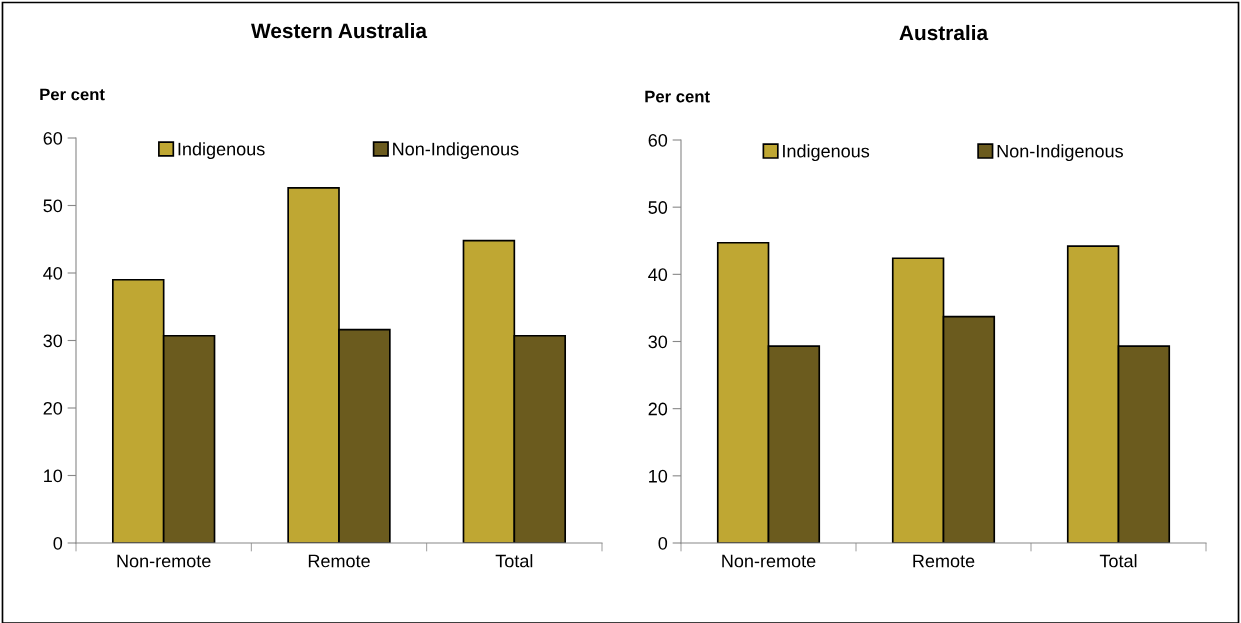 The image size is (1241, 623). Describe the element at coordinates (339, 30) in the screenshot. I see `chart-title: Western Australia` at that location.